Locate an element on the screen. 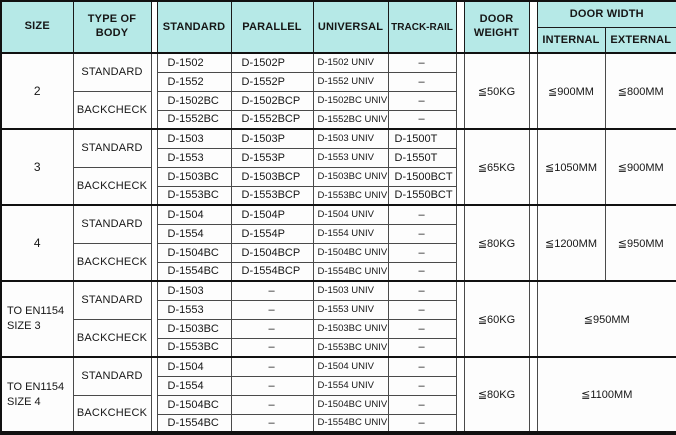 This screenshot has height=435, width=676. model-cell: D-1552P is located at coordinates (272, 81).